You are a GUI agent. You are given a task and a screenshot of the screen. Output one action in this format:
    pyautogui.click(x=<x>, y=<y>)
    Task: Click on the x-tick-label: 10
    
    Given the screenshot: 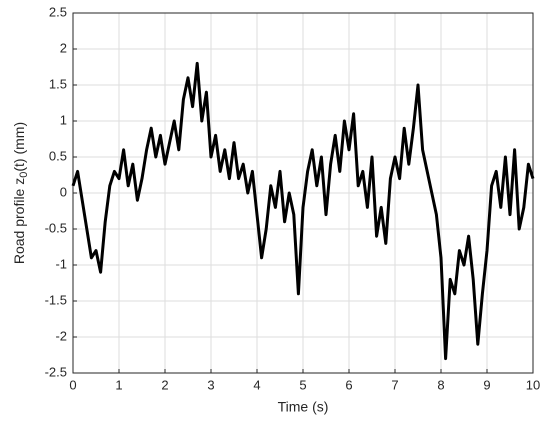 What is the action you would take?
    pyautogui.click(x=533, y=384)
    